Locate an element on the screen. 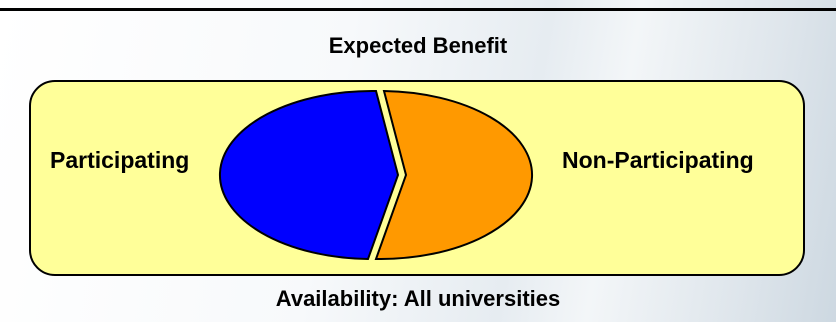  chart-title: Expected Benefit is located at coordinates (418, 45).